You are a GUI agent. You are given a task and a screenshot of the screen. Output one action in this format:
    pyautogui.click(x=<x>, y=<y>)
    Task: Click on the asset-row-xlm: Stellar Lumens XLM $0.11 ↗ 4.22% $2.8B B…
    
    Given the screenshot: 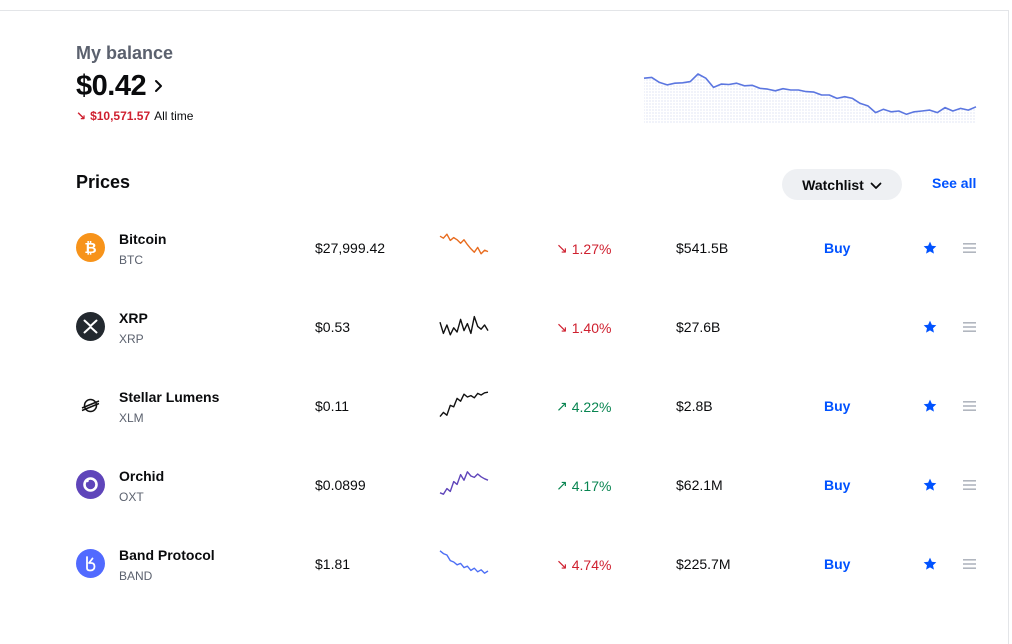 What is the action you would take?
    pyautogui.click(x=504, y=411)
    